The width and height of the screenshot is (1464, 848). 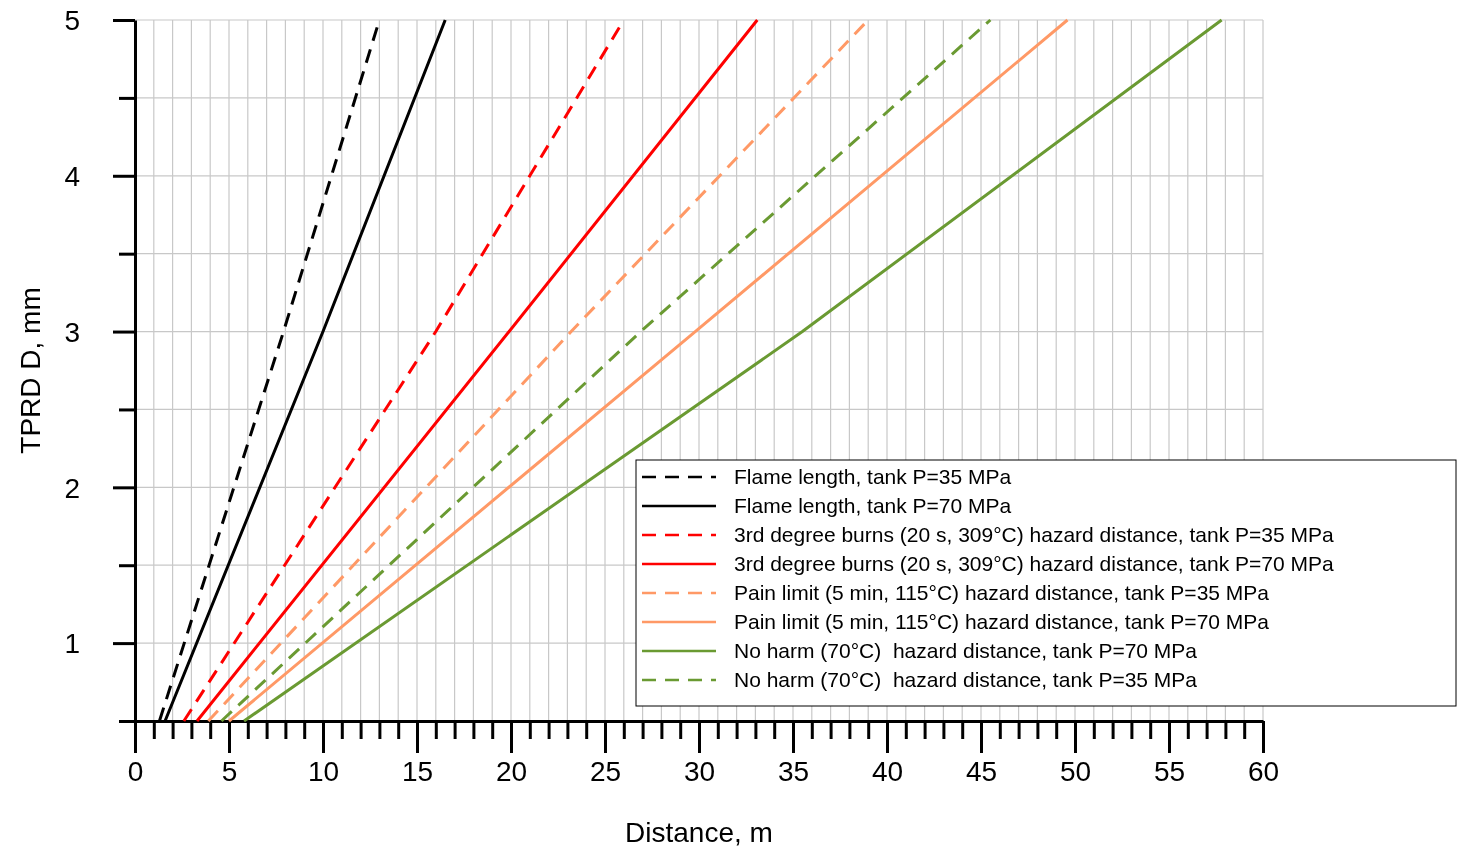 I want to click on x-tick-label: 20, so click(x=511, y=771).